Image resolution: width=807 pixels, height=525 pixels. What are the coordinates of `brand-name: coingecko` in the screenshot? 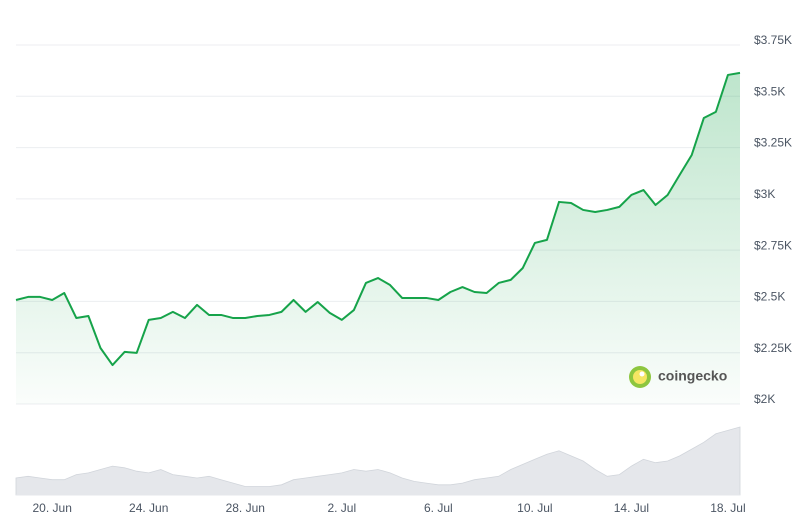 It's located at (692, 376).